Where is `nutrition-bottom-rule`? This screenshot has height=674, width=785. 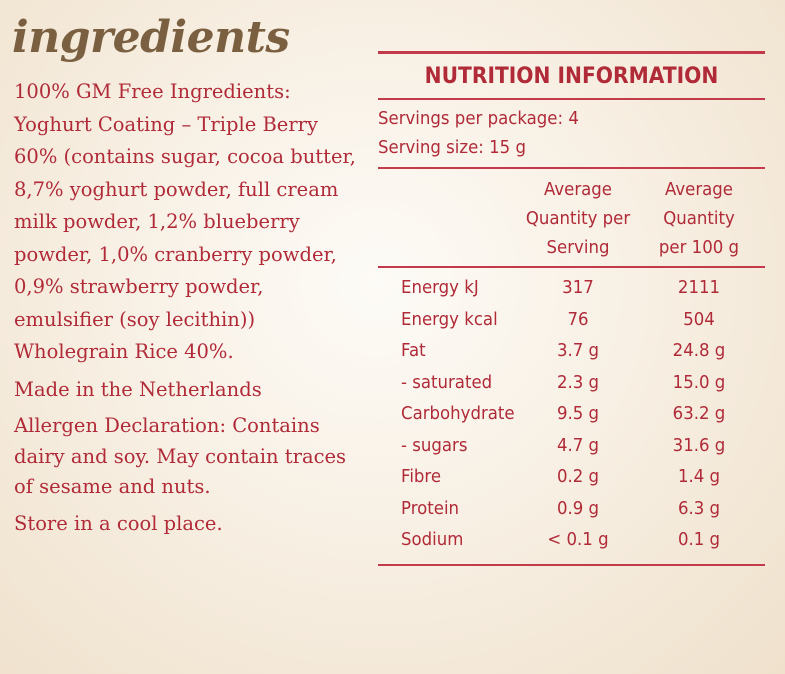
nutrition-bottom-rule is located at coordinates (571, 564).